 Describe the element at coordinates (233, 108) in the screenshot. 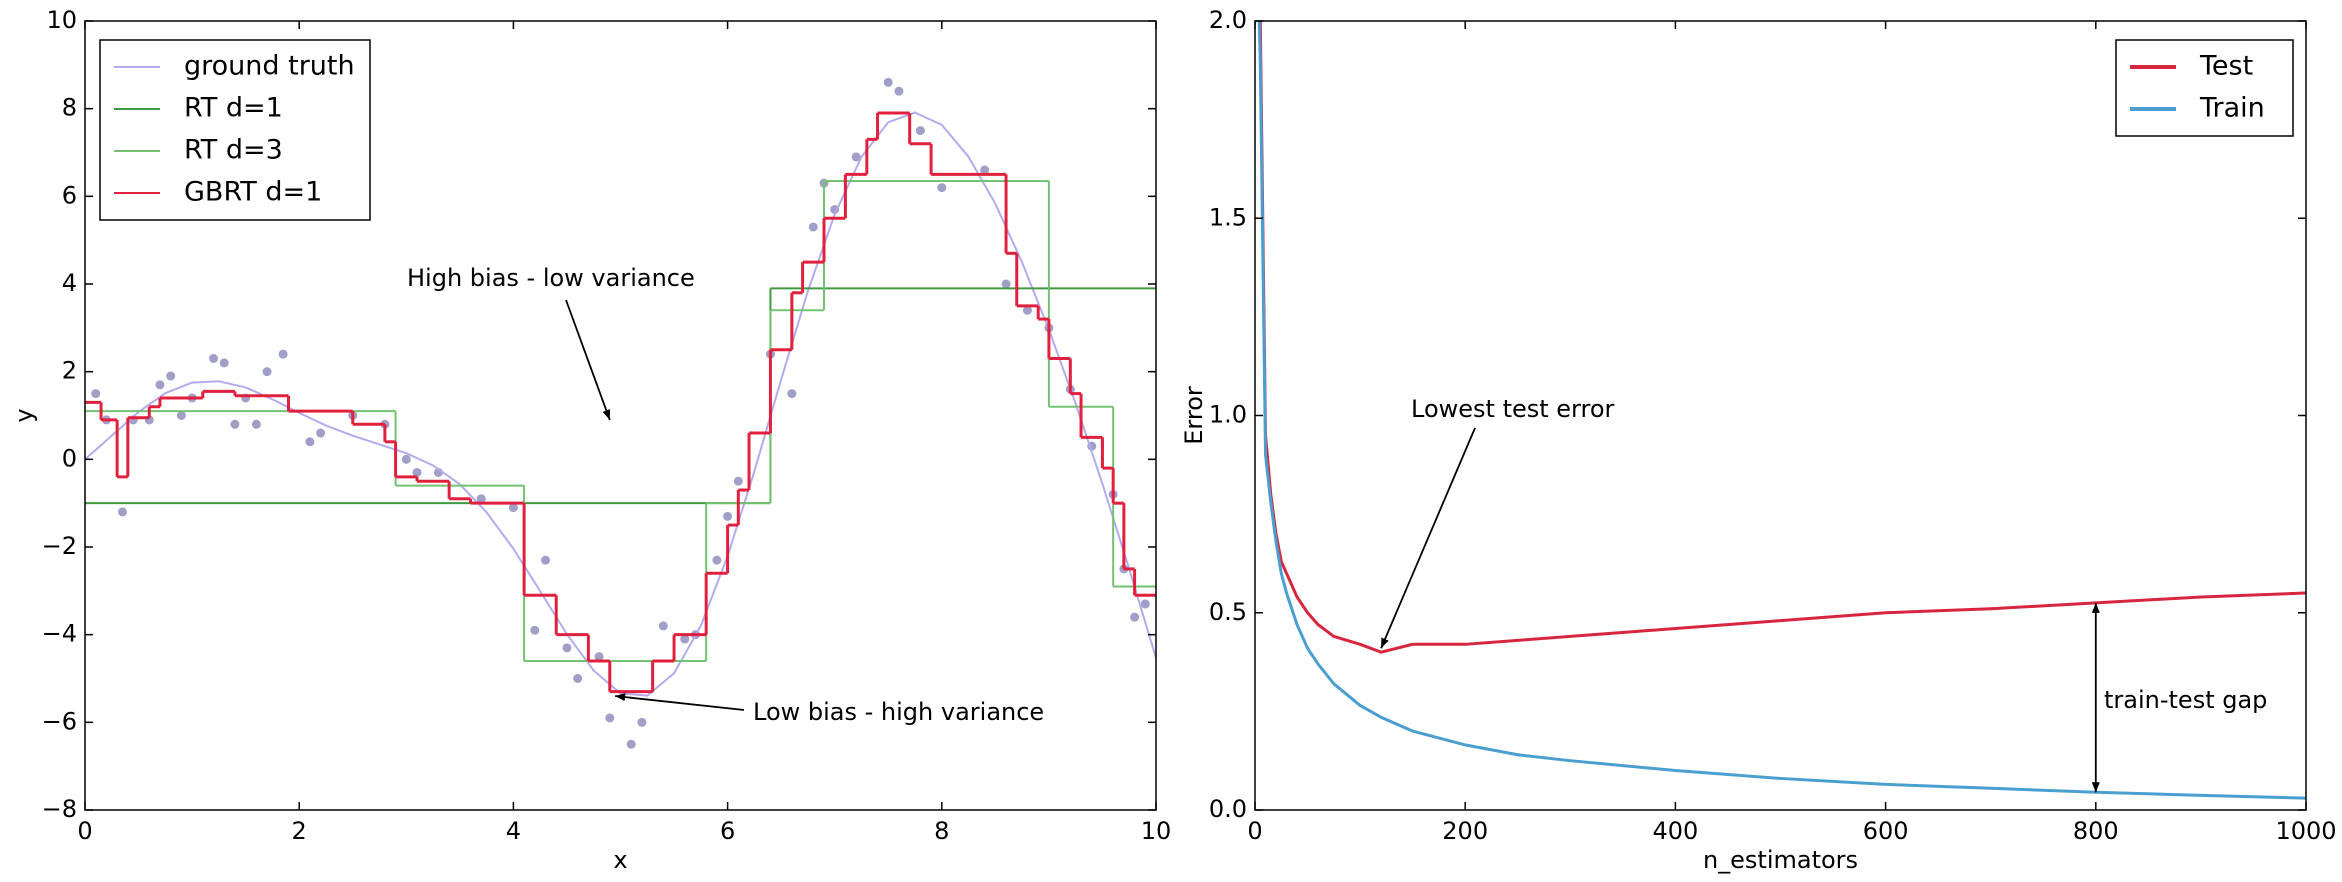

I see `legend-label: RT d=1` at that location.